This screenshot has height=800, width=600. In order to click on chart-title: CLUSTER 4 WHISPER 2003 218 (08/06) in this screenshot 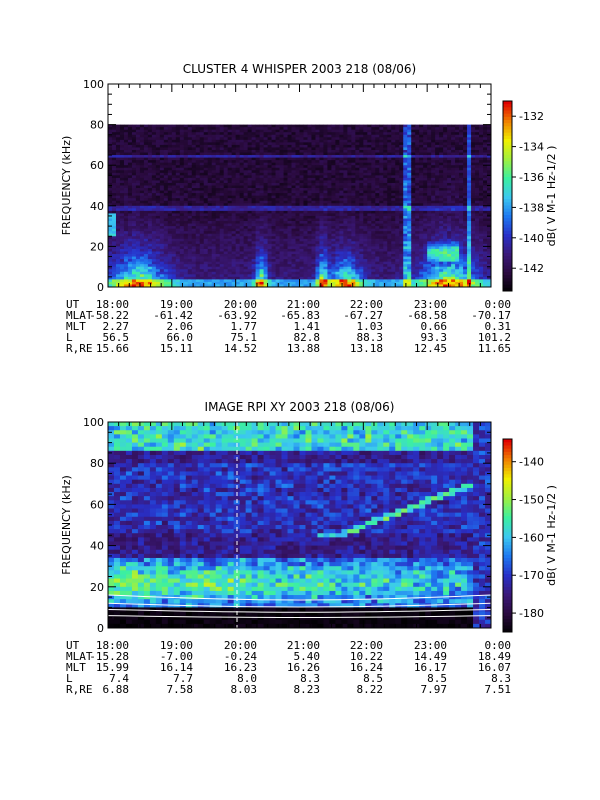, I will do `click(299, 69)`.